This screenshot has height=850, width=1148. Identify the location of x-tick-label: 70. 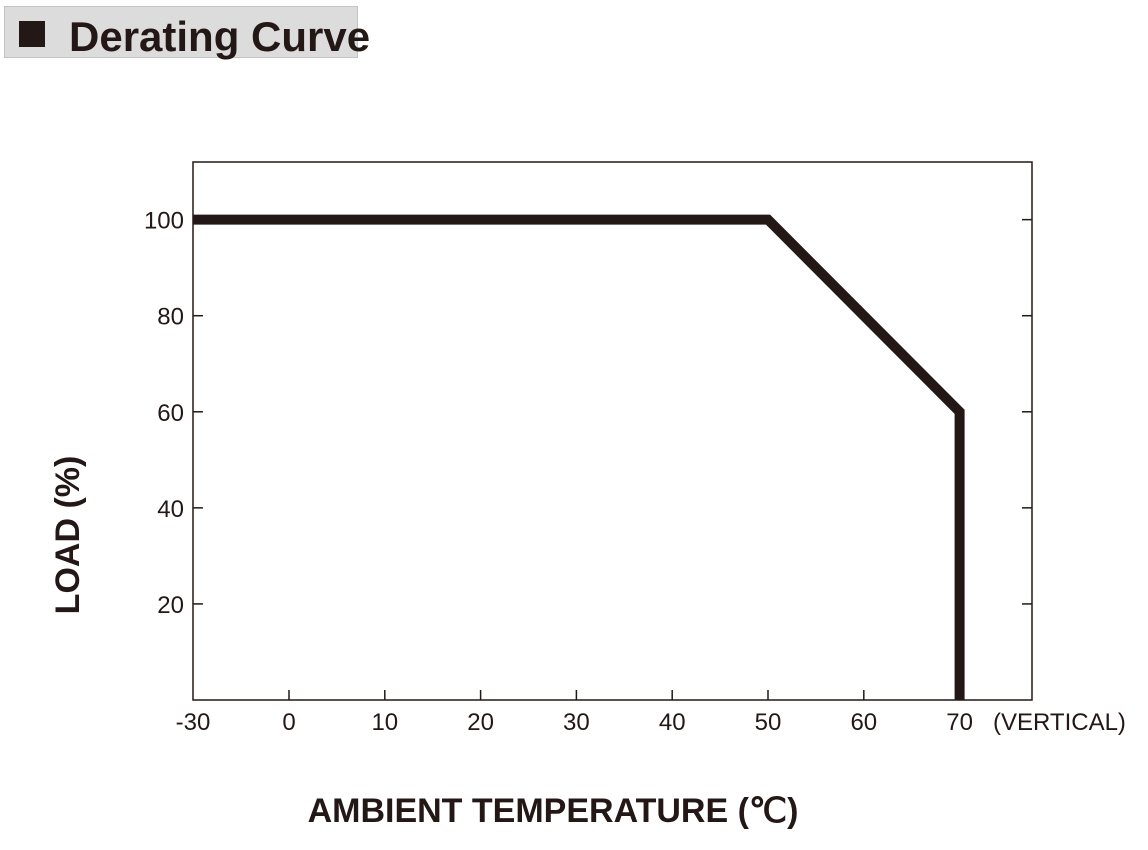
(959, 722).